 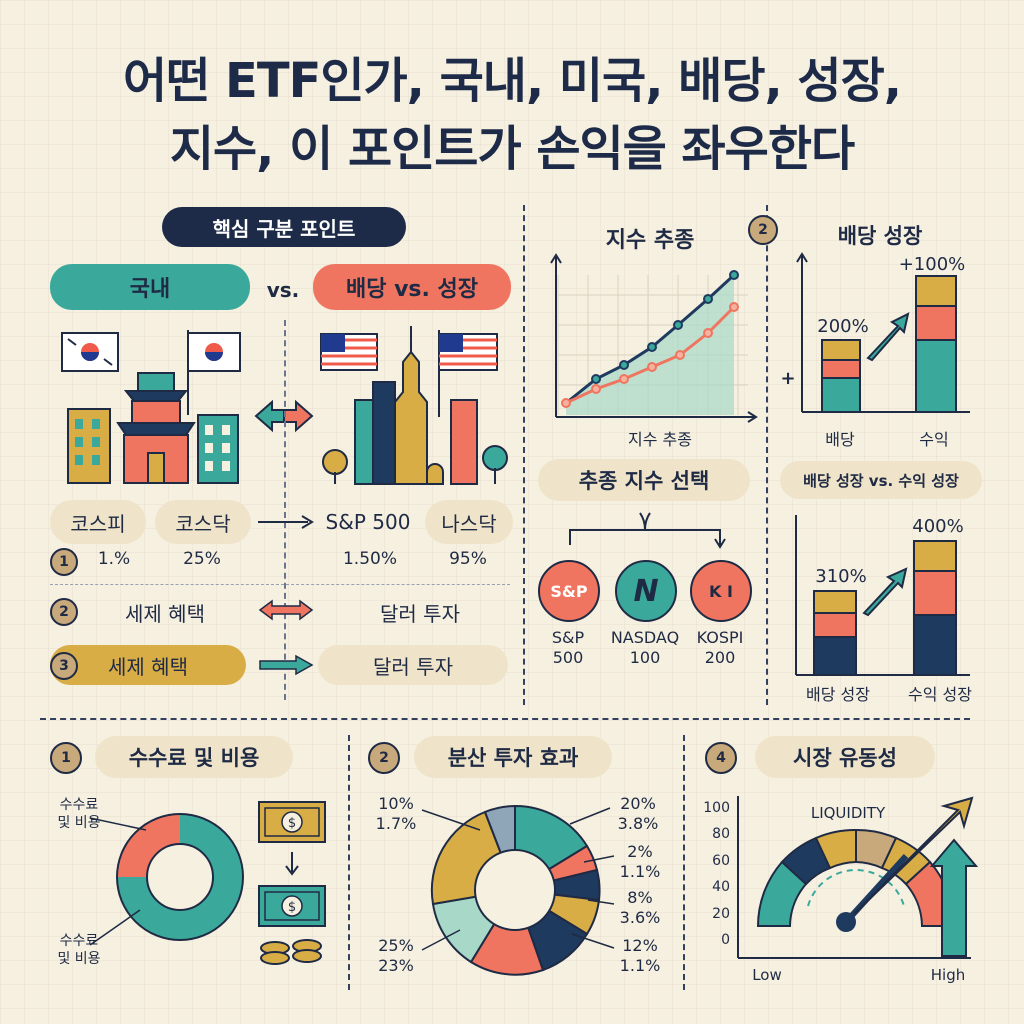 I want to click on div-label-right-2: 2% 1.1%, so click(x=640, y=861).